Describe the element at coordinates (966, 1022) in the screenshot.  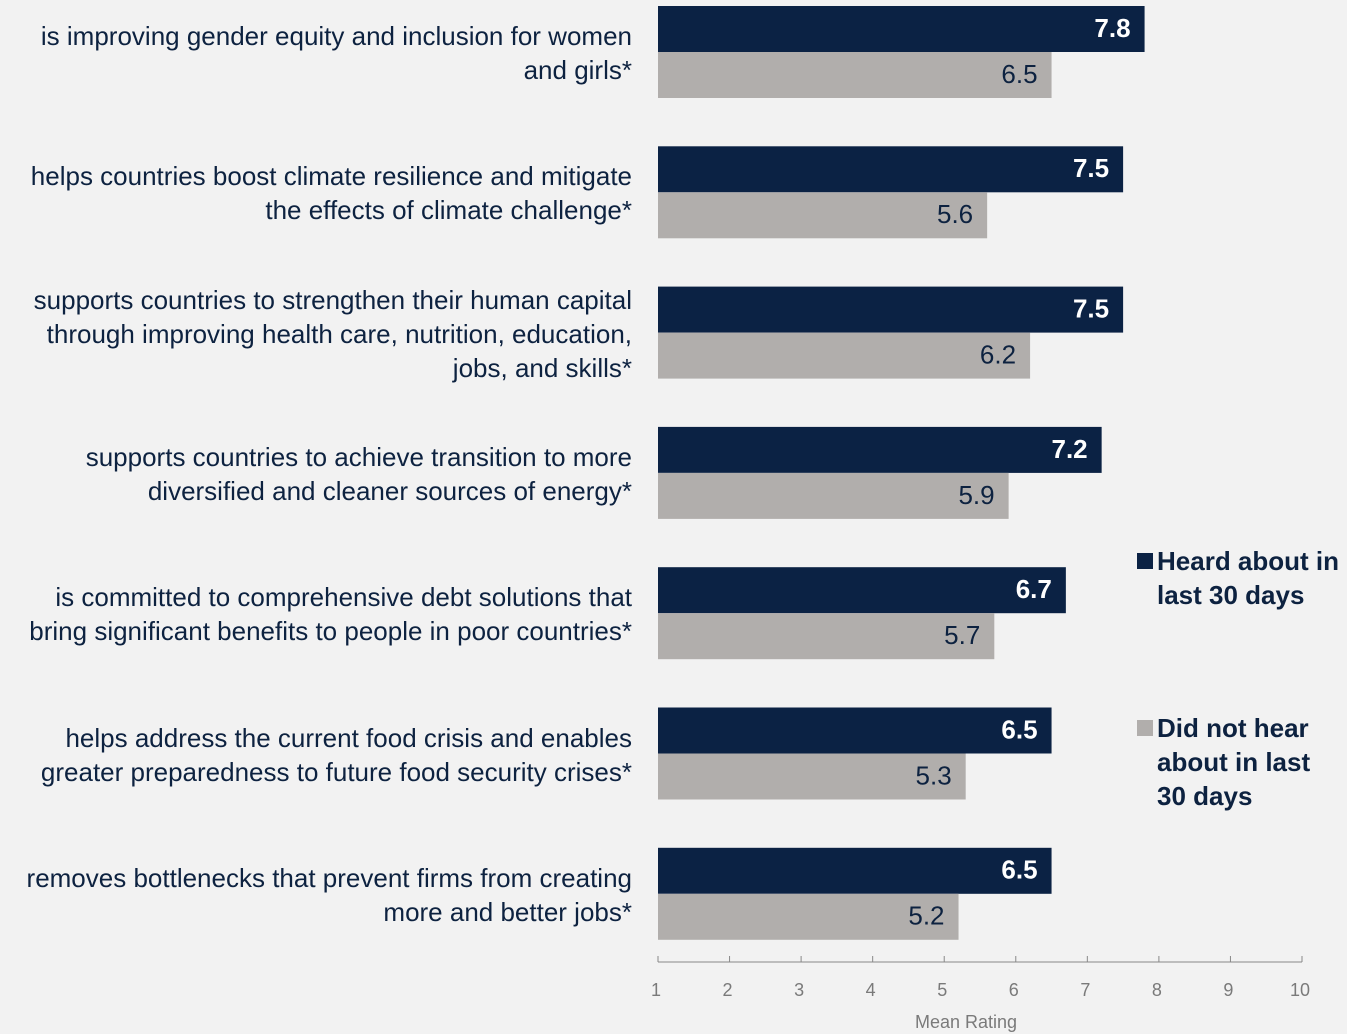
I see `x-axis-title: Mean Rating` at that location.